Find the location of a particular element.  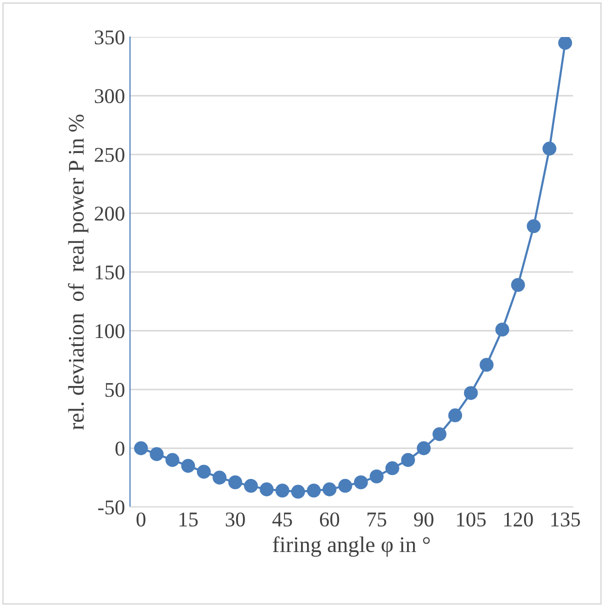

y-tick-label: 100 is located at coordinates (110, 331).